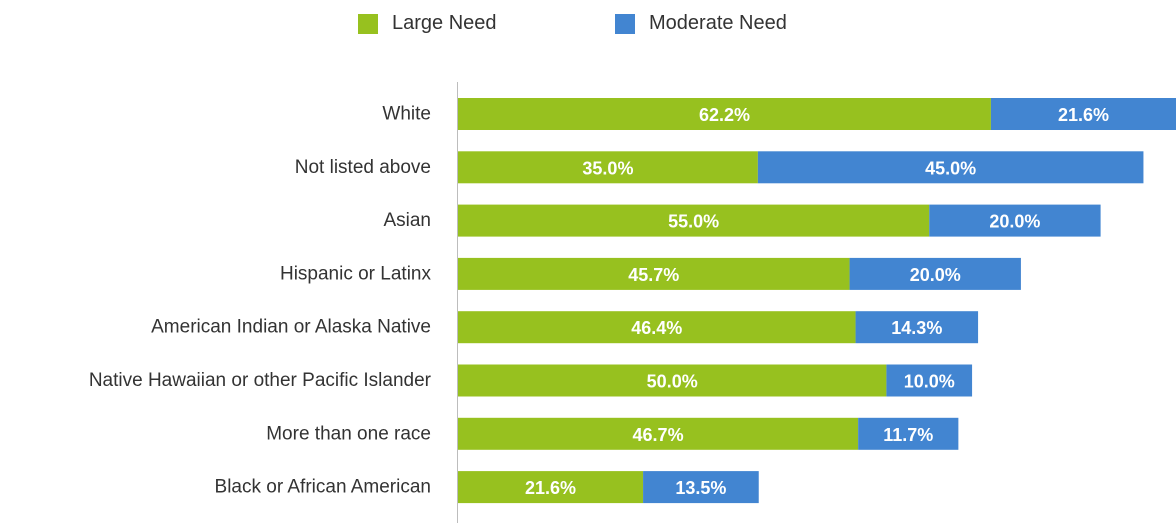  I want to click on data-label-moderate-need-asian: 20.0%, so click(1014, 222).